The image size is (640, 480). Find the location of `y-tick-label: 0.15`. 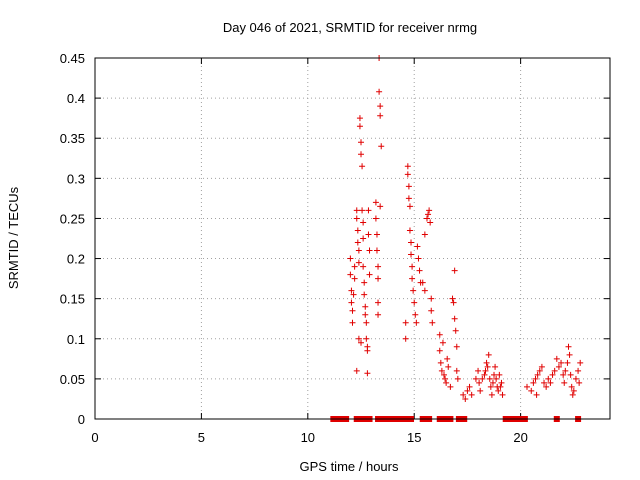

y-tick-label: 0.15 is located at coordinates (72, 299).